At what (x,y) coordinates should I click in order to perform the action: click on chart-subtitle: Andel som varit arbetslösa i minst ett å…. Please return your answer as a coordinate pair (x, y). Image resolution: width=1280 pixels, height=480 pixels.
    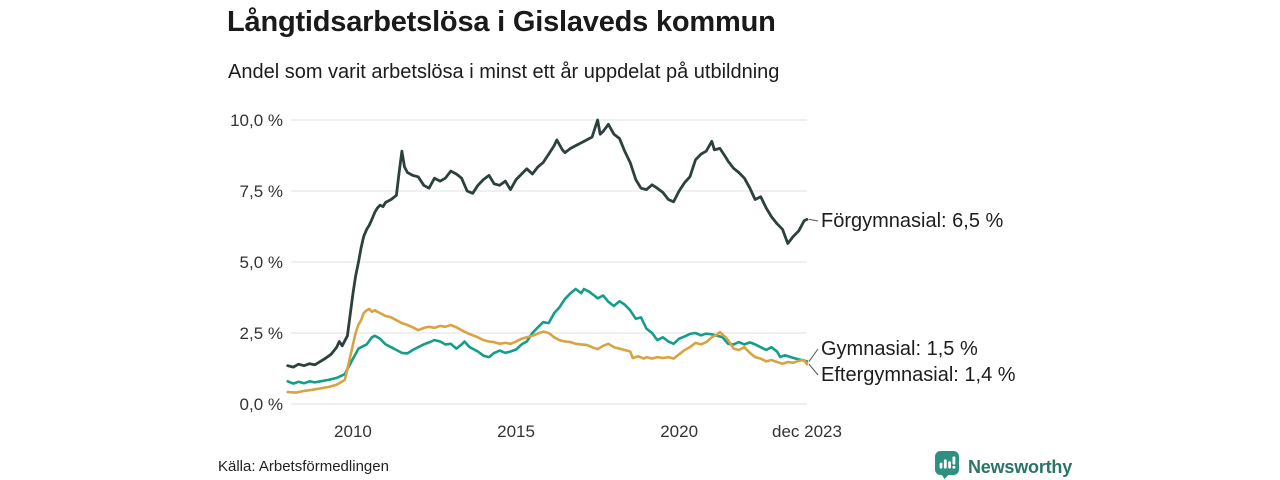
    Looking at the image, I should click on (504, 72).